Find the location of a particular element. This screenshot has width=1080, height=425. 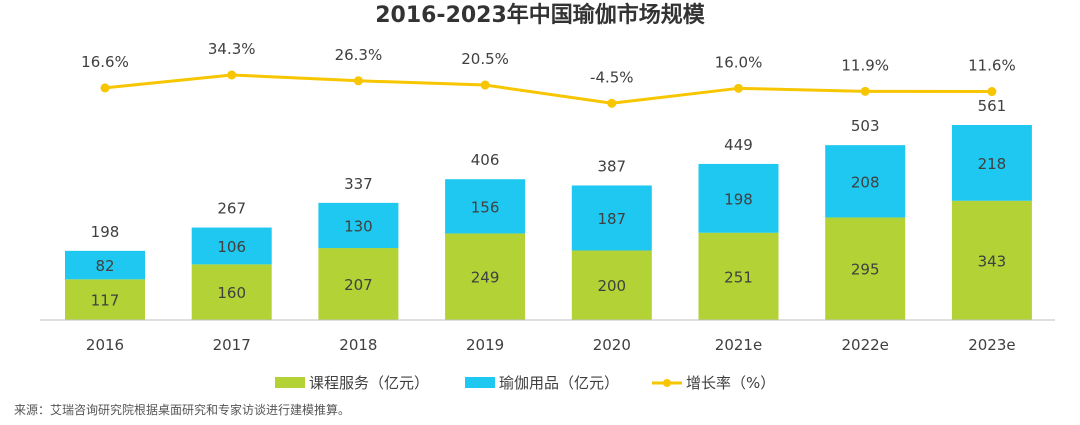

label-total-2020: 387 is located at coordinates (611, 166).